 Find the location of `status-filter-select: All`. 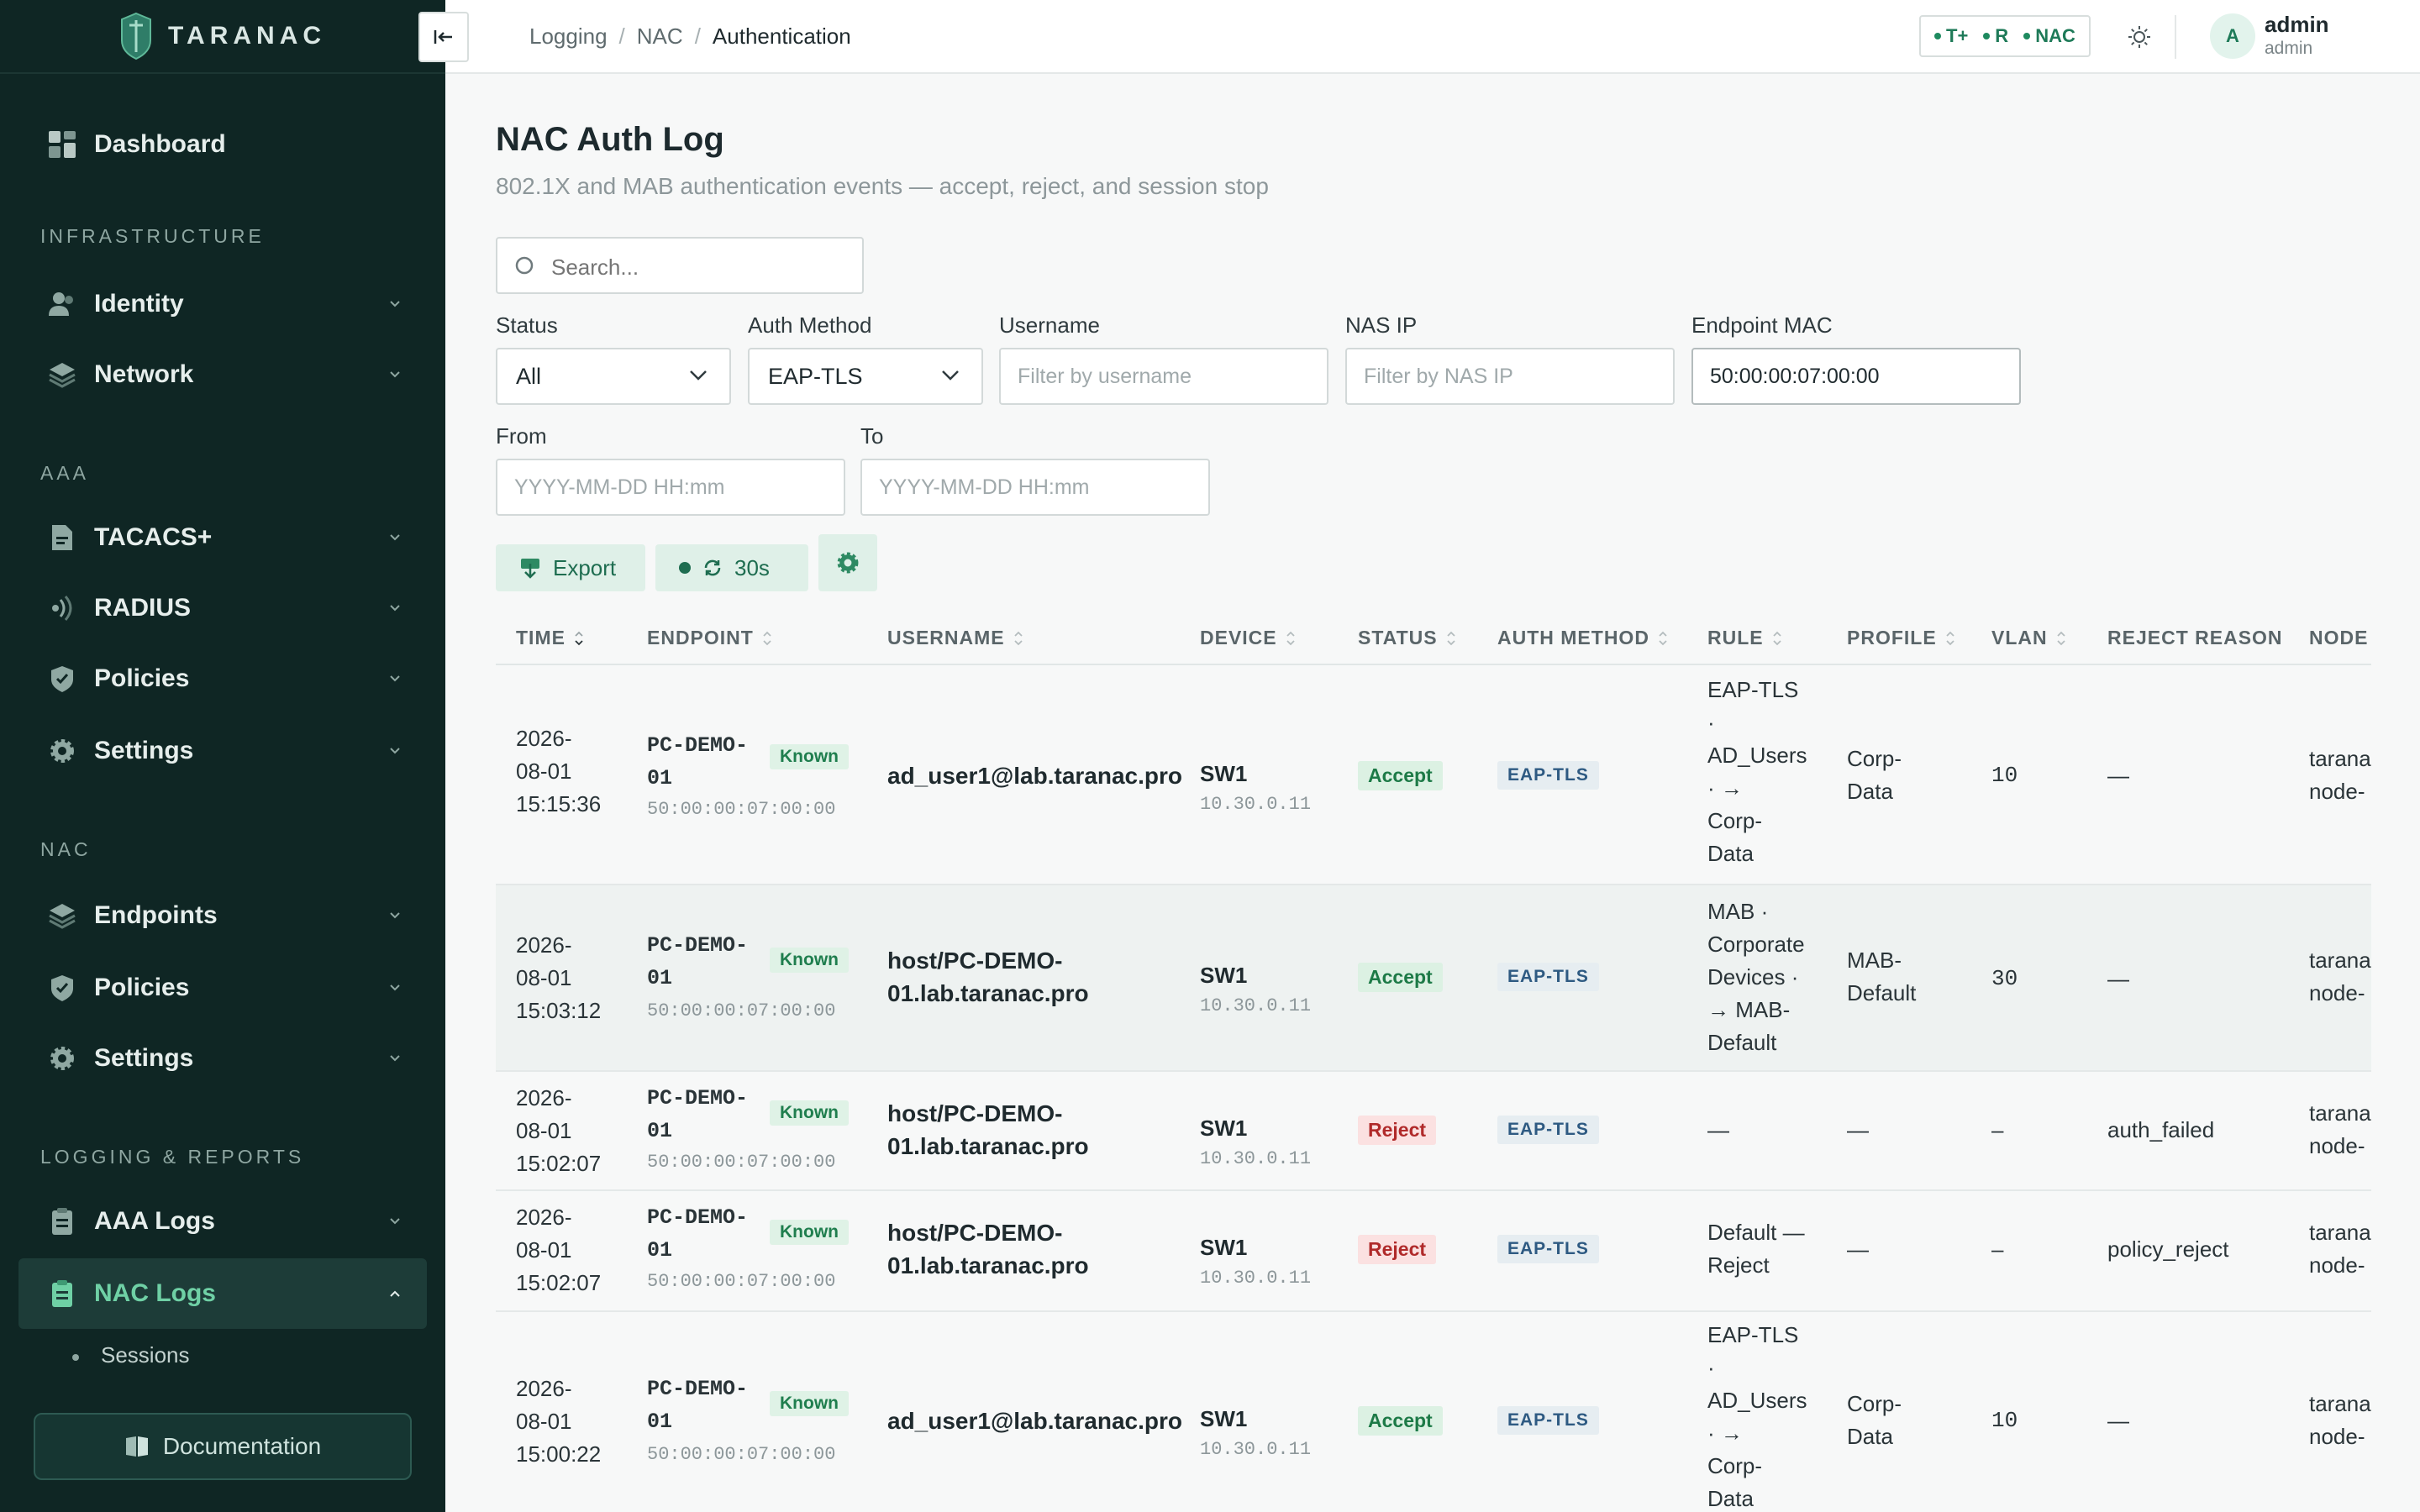

status-filter-select: All is located at coordinates (613, 376).